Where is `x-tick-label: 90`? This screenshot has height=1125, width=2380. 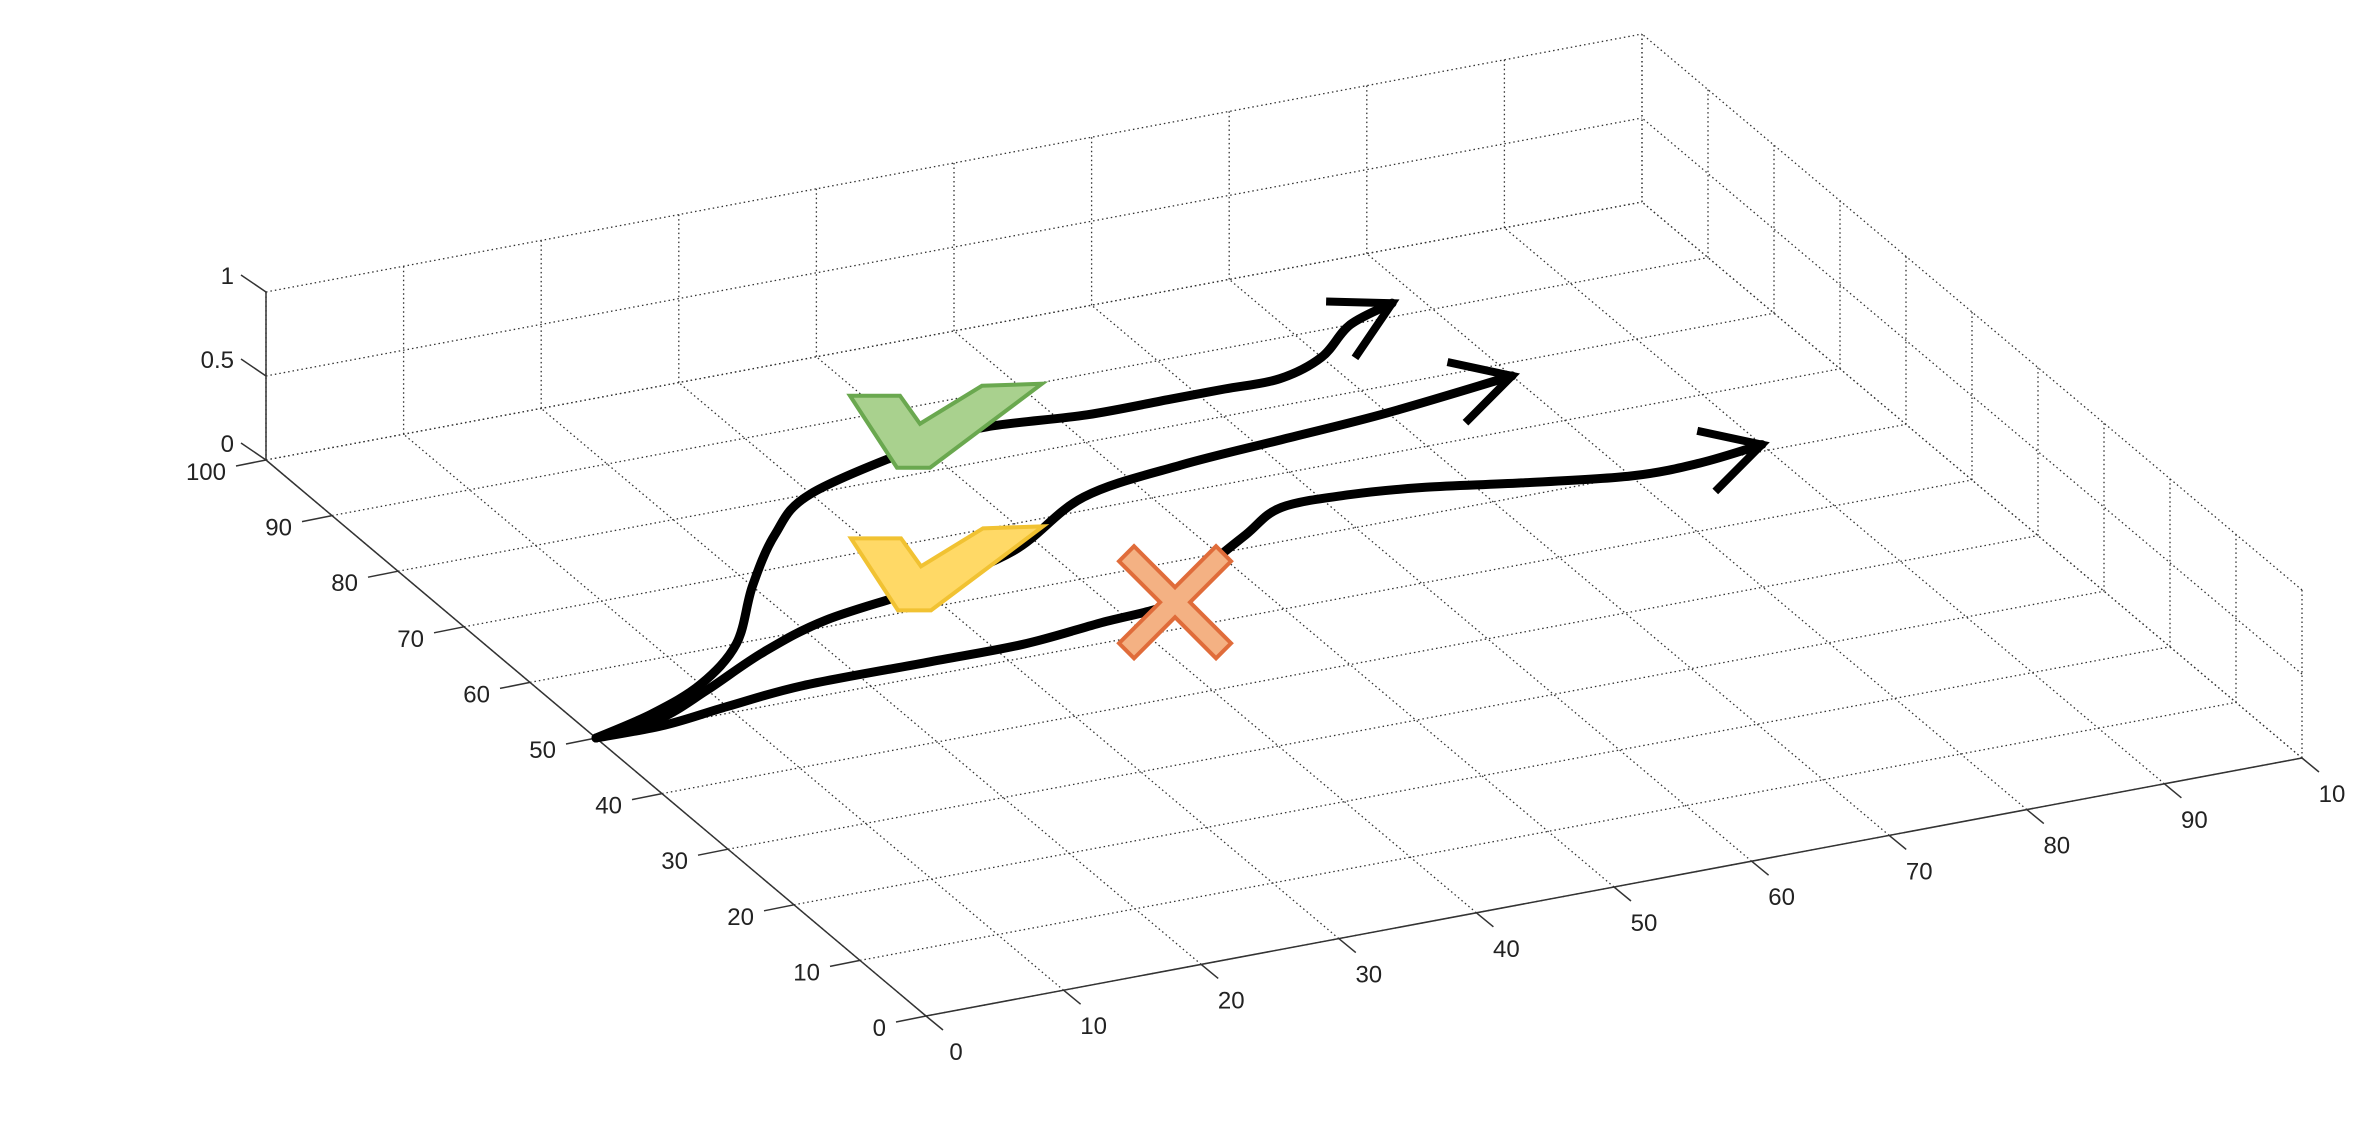 x-tick-label: 90 is located at coordinates (2194, 820).